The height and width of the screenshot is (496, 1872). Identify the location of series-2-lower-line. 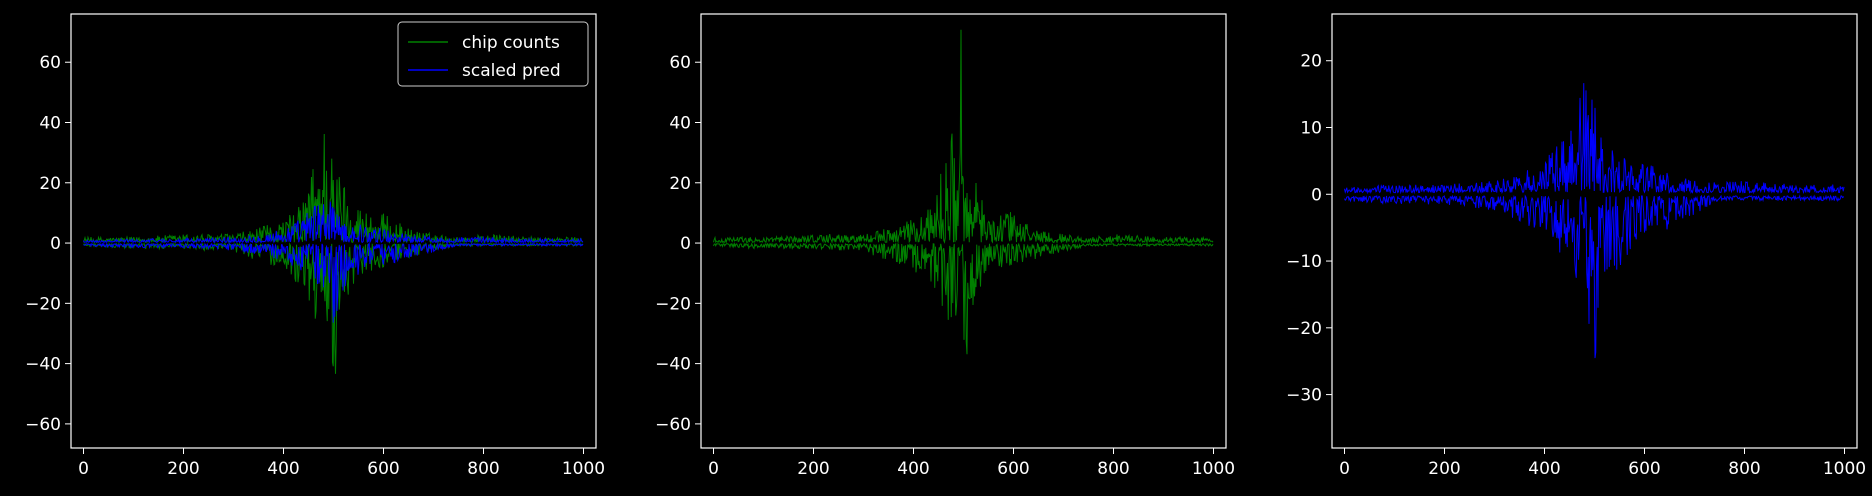
(333, 282).